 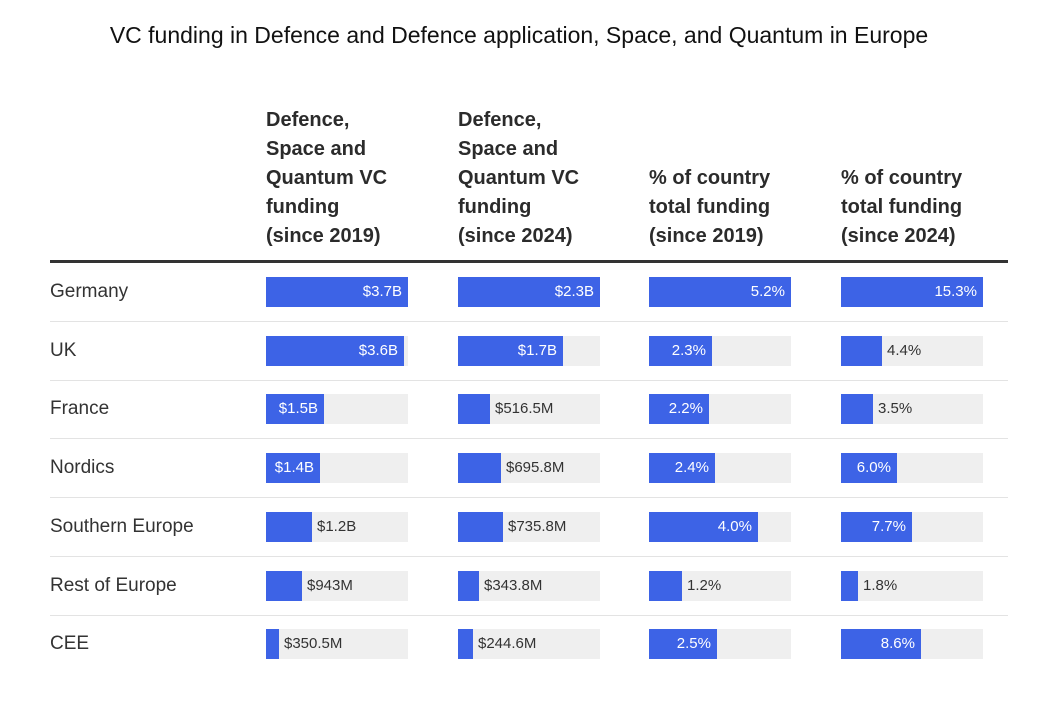 I want to click on bar-value-label: 6.0%, so click(x=873, y=468).